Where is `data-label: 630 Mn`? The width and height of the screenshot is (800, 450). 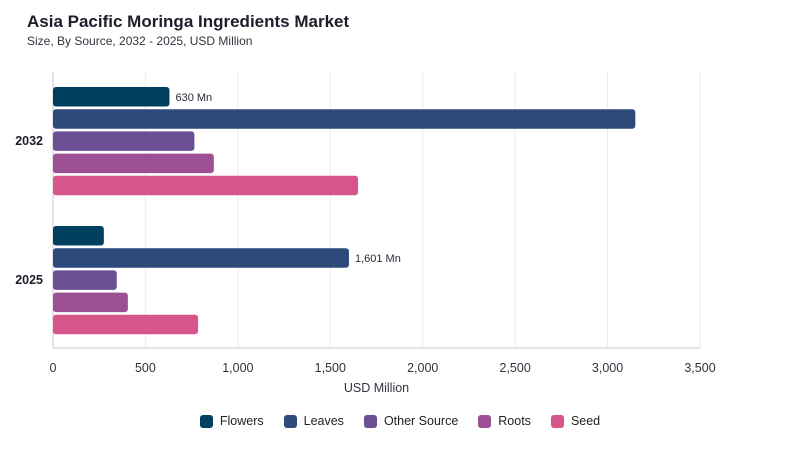
data-label: 630 Mn is located at coordinates (193, 98).